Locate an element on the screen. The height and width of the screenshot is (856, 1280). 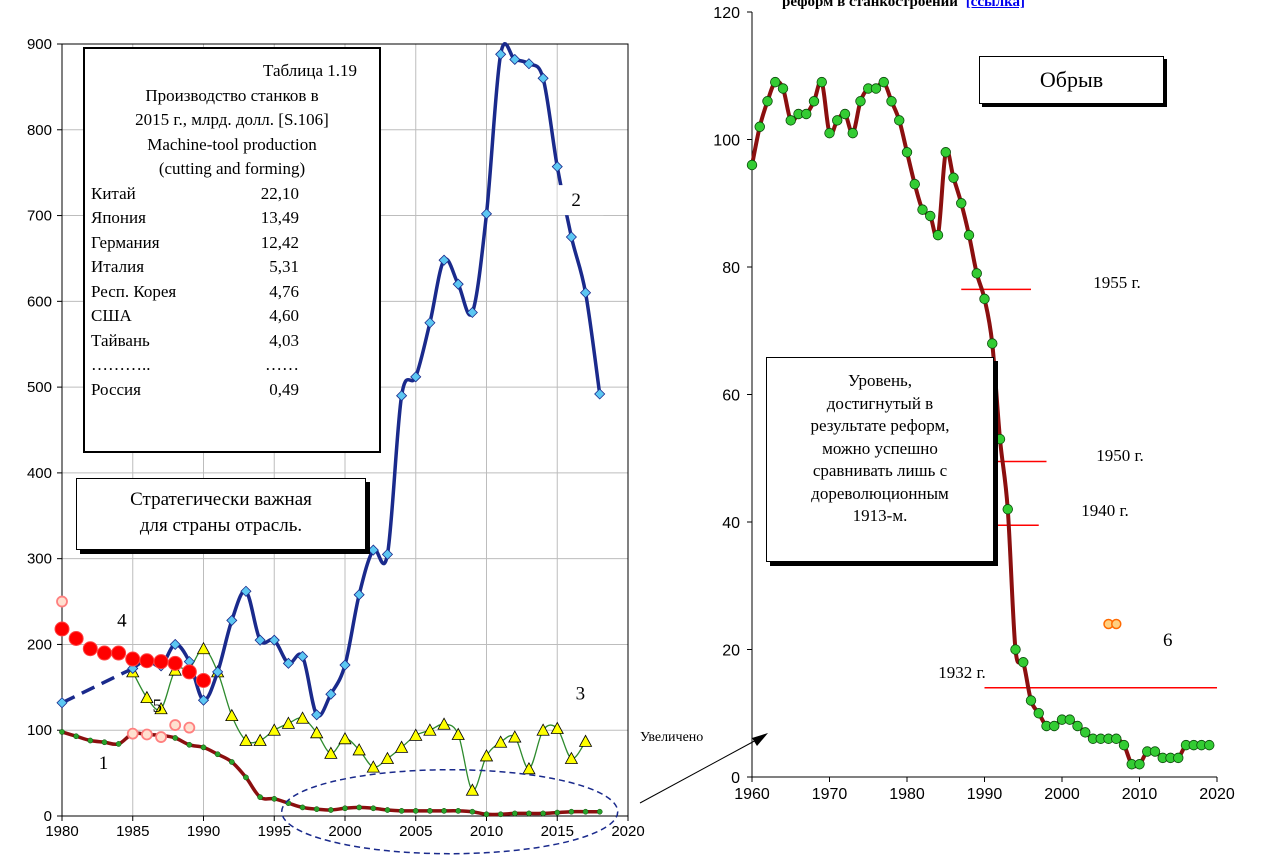
x-tick-label: 1970 is located at coordinates (830, 794).